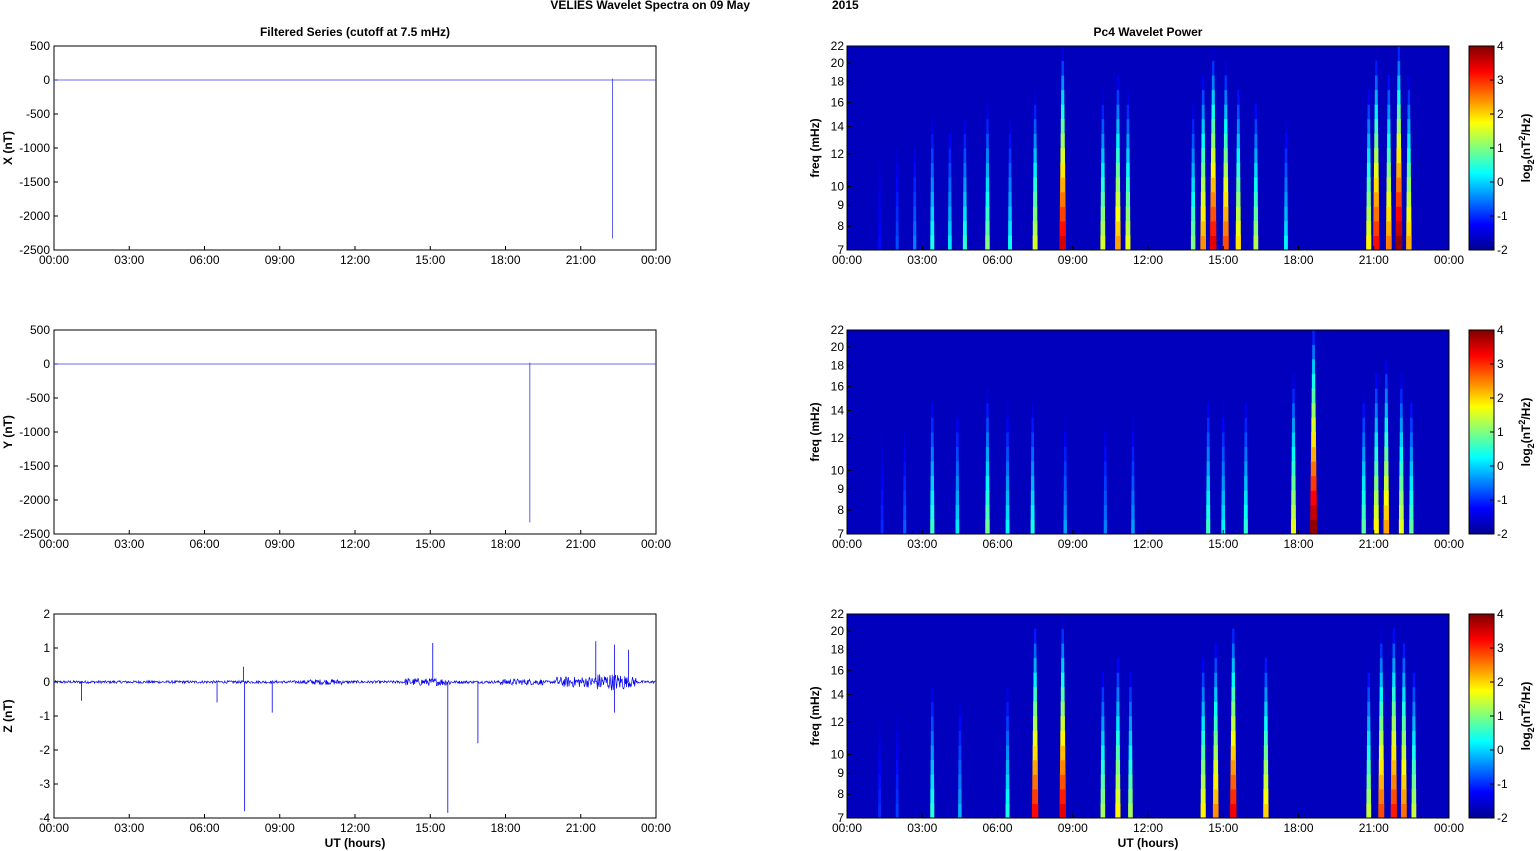 This screenshot has height=851, width=1536. What do you see at coordinates (1502, 818) in the screenshot?
I see `wavelet-z-cbar-tick-label: -2` at bounding box center [1502, 818].